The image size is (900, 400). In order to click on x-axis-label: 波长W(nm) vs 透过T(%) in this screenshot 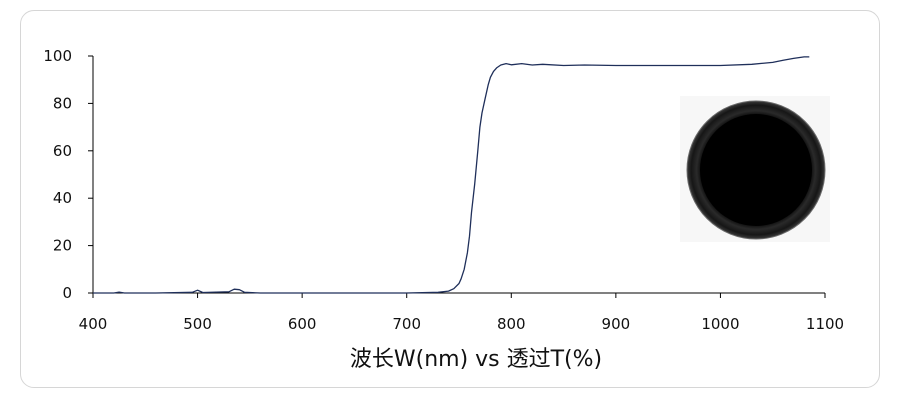, I will do `click(476, 359)`.